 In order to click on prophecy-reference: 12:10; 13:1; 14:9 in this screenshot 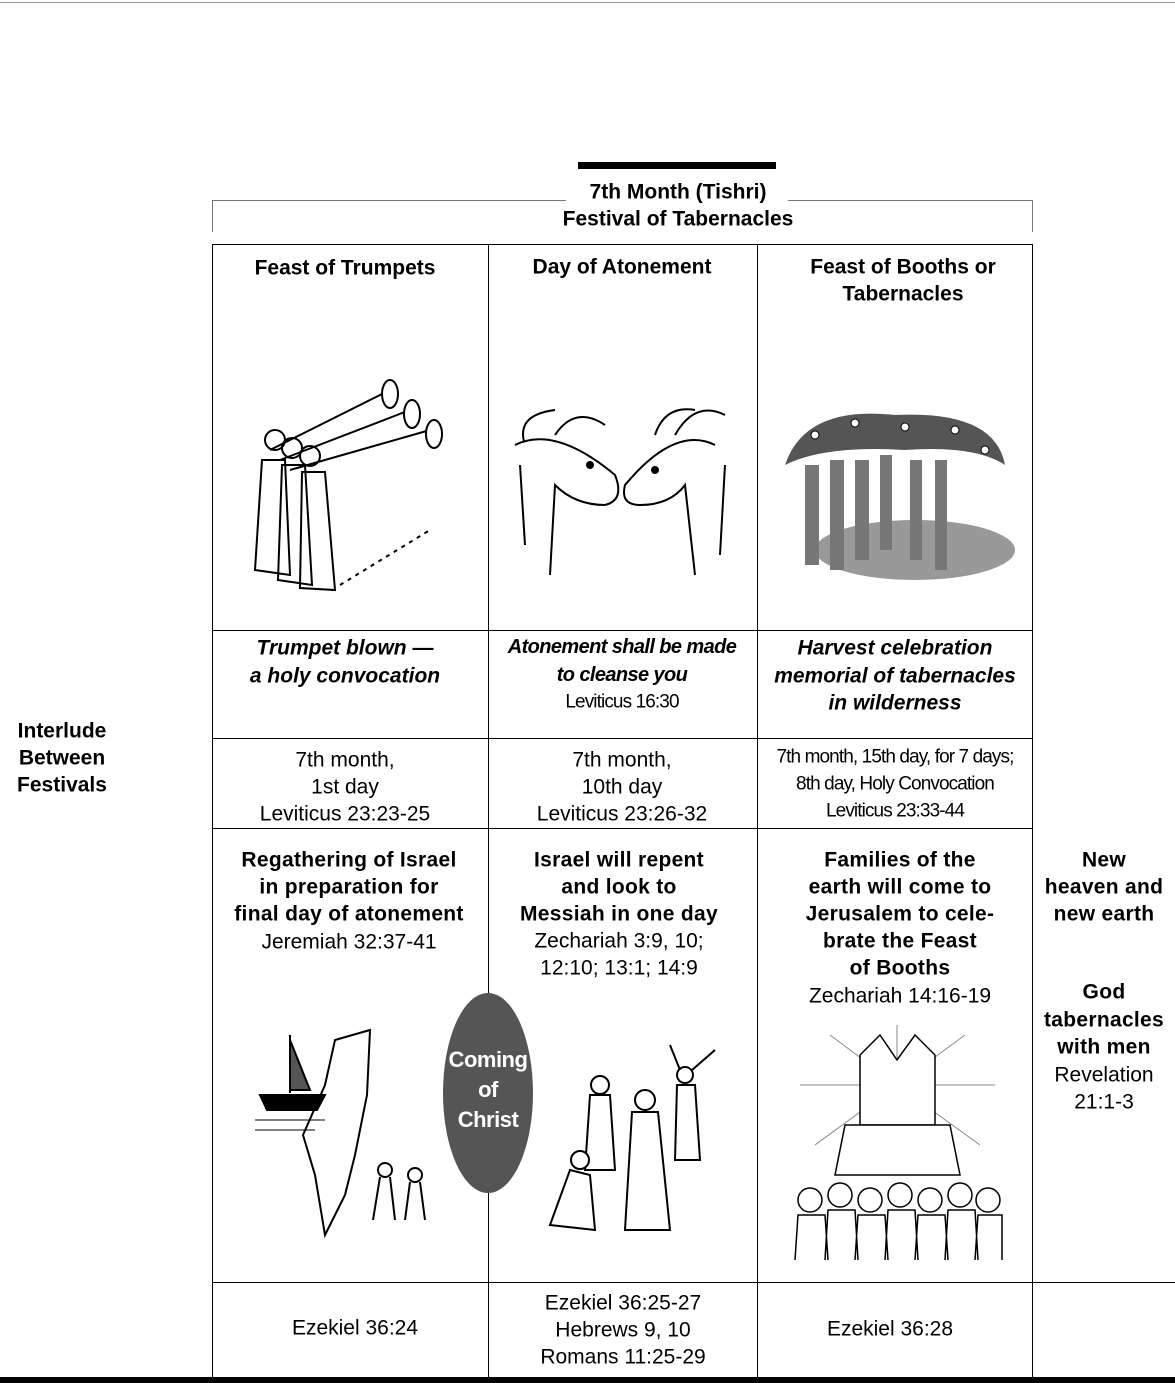, I will do `click(619, 968)`.